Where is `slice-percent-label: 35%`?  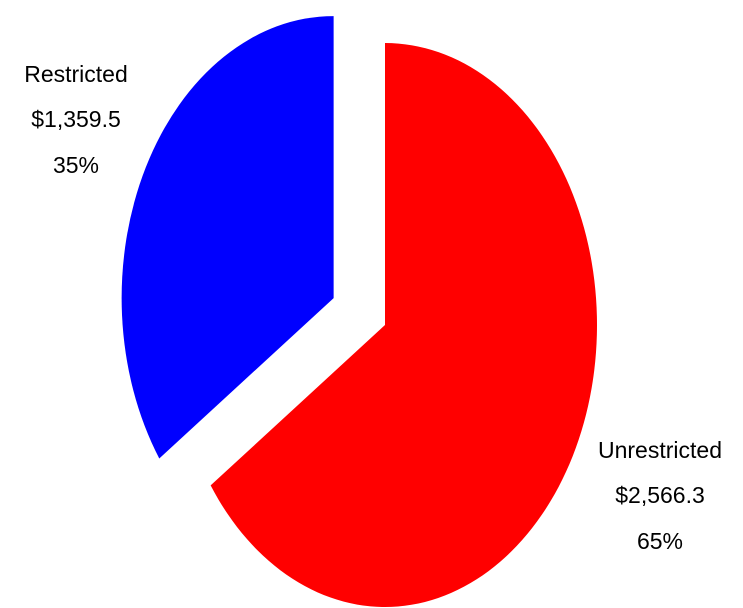 slice-percent-label: 35% is located at coordinates (76, 165).